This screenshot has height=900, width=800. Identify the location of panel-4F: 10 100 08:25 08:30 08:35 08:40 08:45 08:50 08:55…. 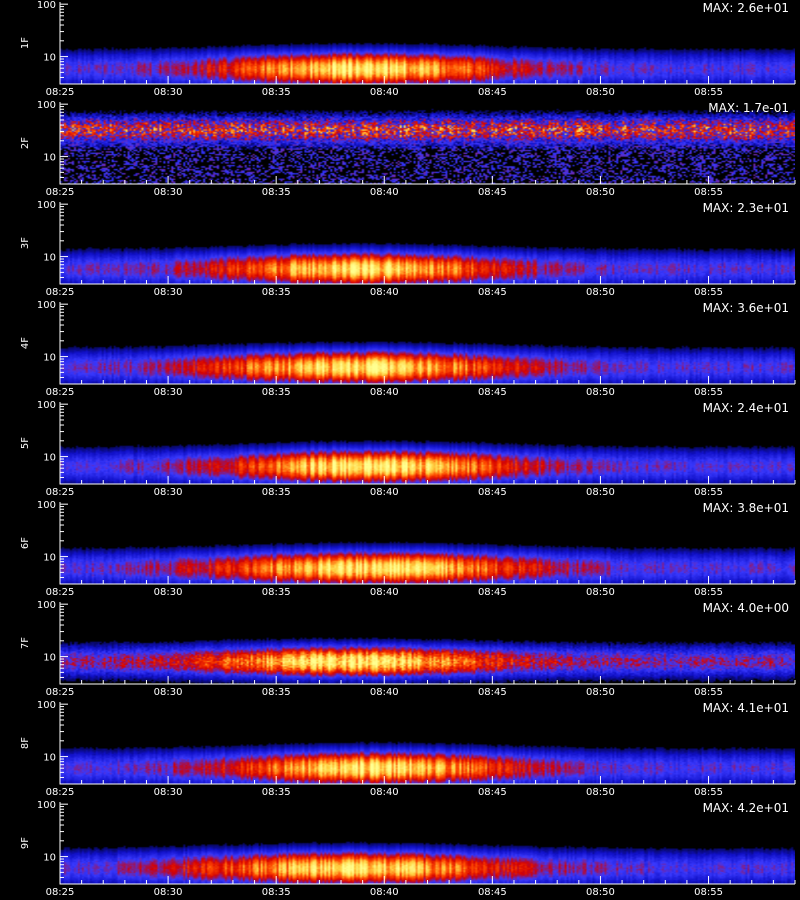
(408, 349).